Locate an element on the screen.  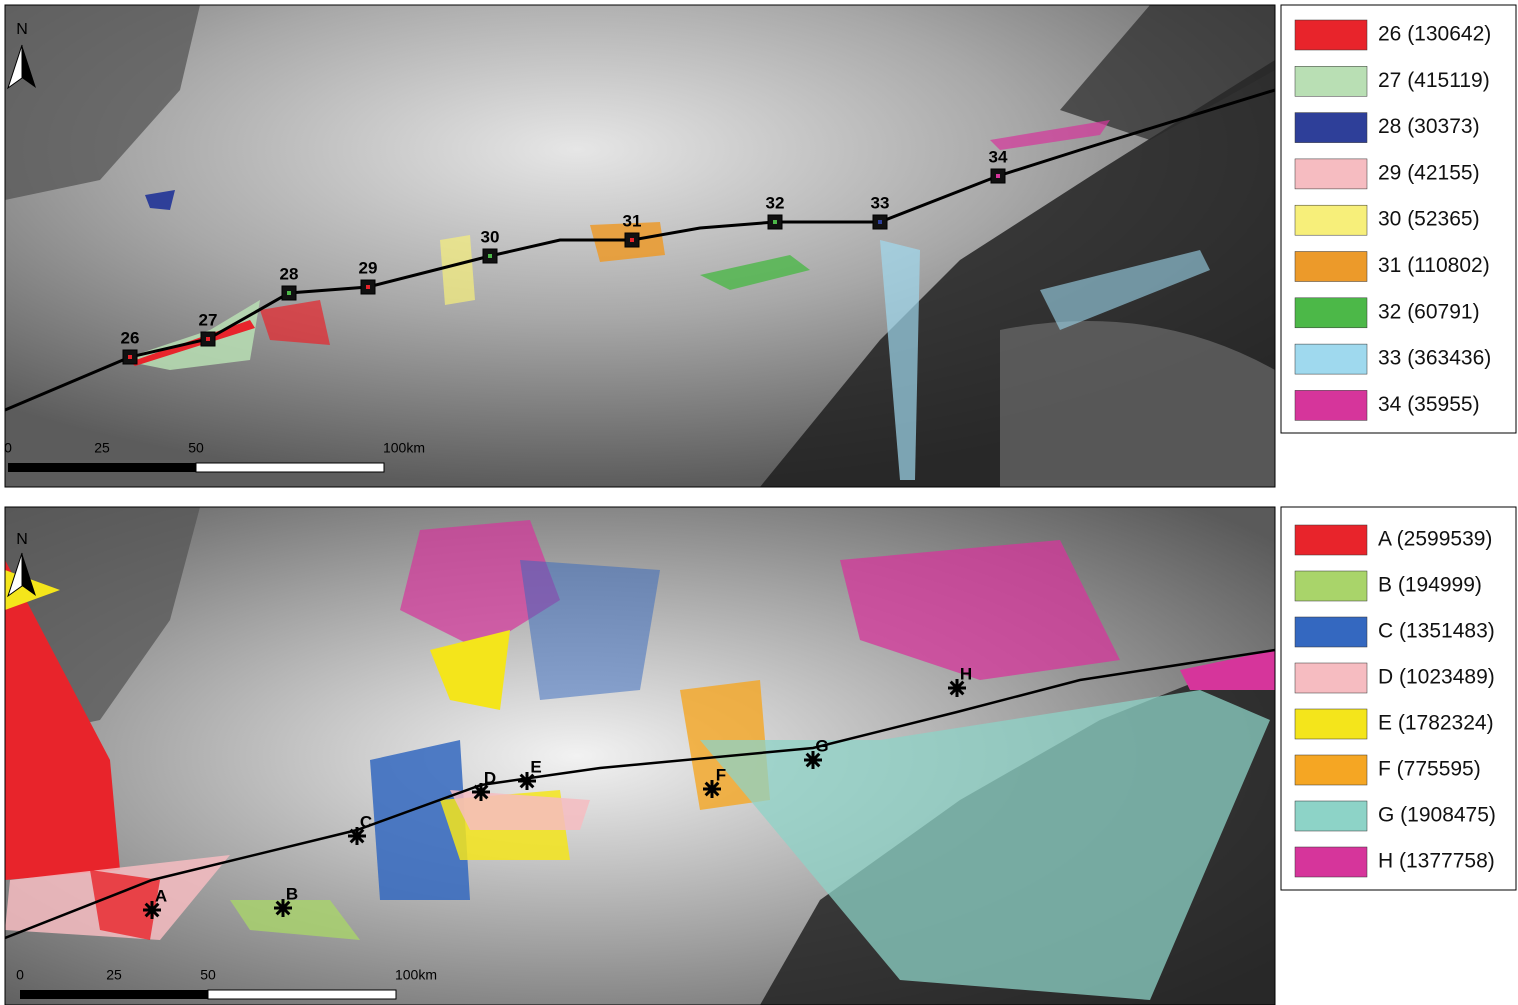
legend-label: 30 (52365) is located at coordinates (1429, 219).